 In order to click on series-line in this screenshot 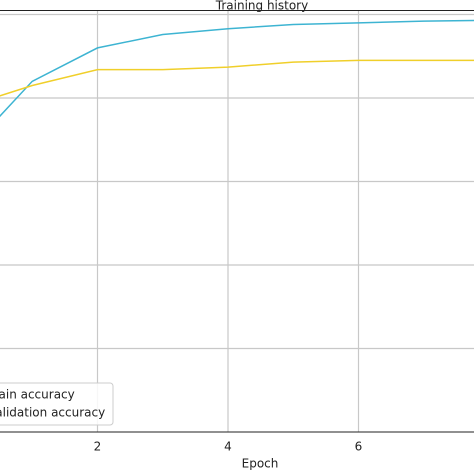, I will do `click(237, 78)`.